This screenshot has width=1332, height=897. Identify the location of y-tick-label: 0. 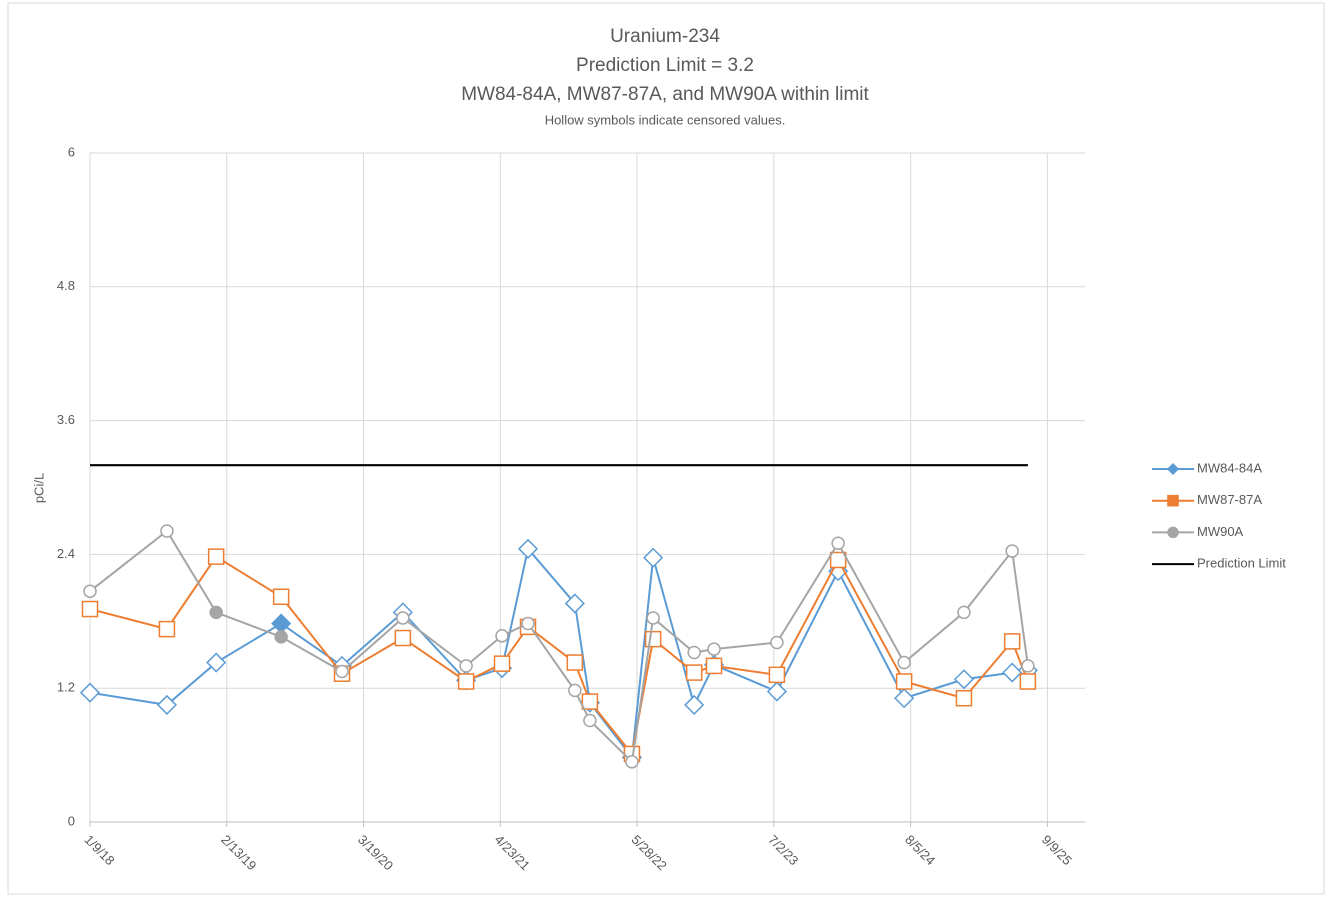
(71, 820).